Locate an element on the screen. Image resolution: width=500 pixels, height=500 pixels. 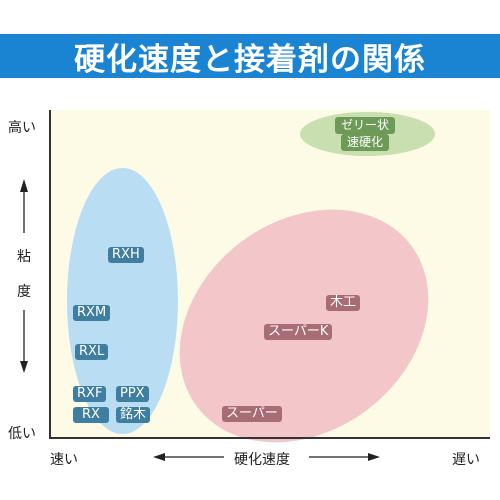
x-axis-fast-label: 速い is located at coordinates (64, 460).